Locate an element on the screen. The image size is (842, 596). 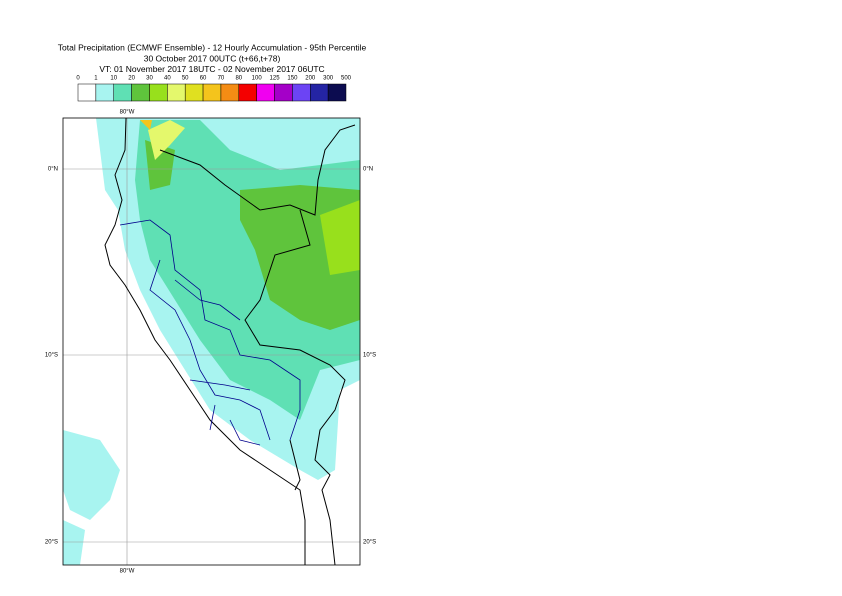
legend-label: 1 is located at coordinates (96, 79).